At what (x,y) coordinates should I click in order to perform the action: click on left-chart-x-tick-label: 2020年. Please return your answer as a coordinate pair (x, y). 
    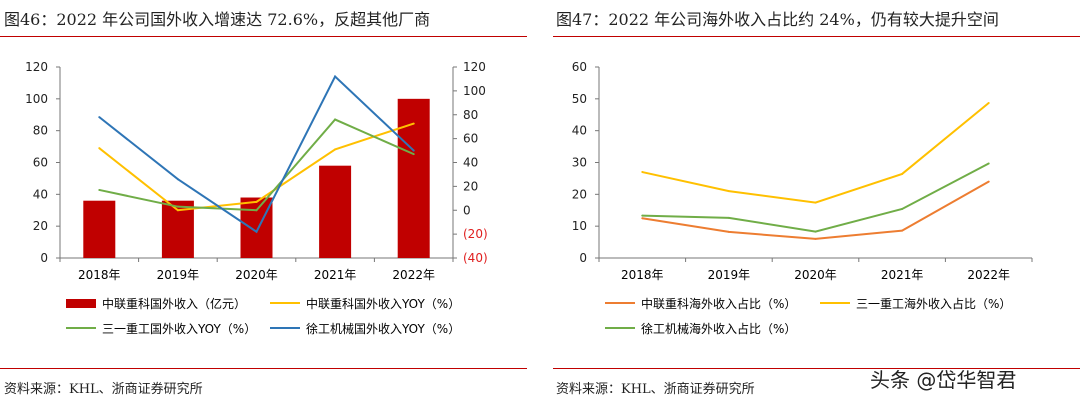
    Looking at the image, I should click on (256, 275).